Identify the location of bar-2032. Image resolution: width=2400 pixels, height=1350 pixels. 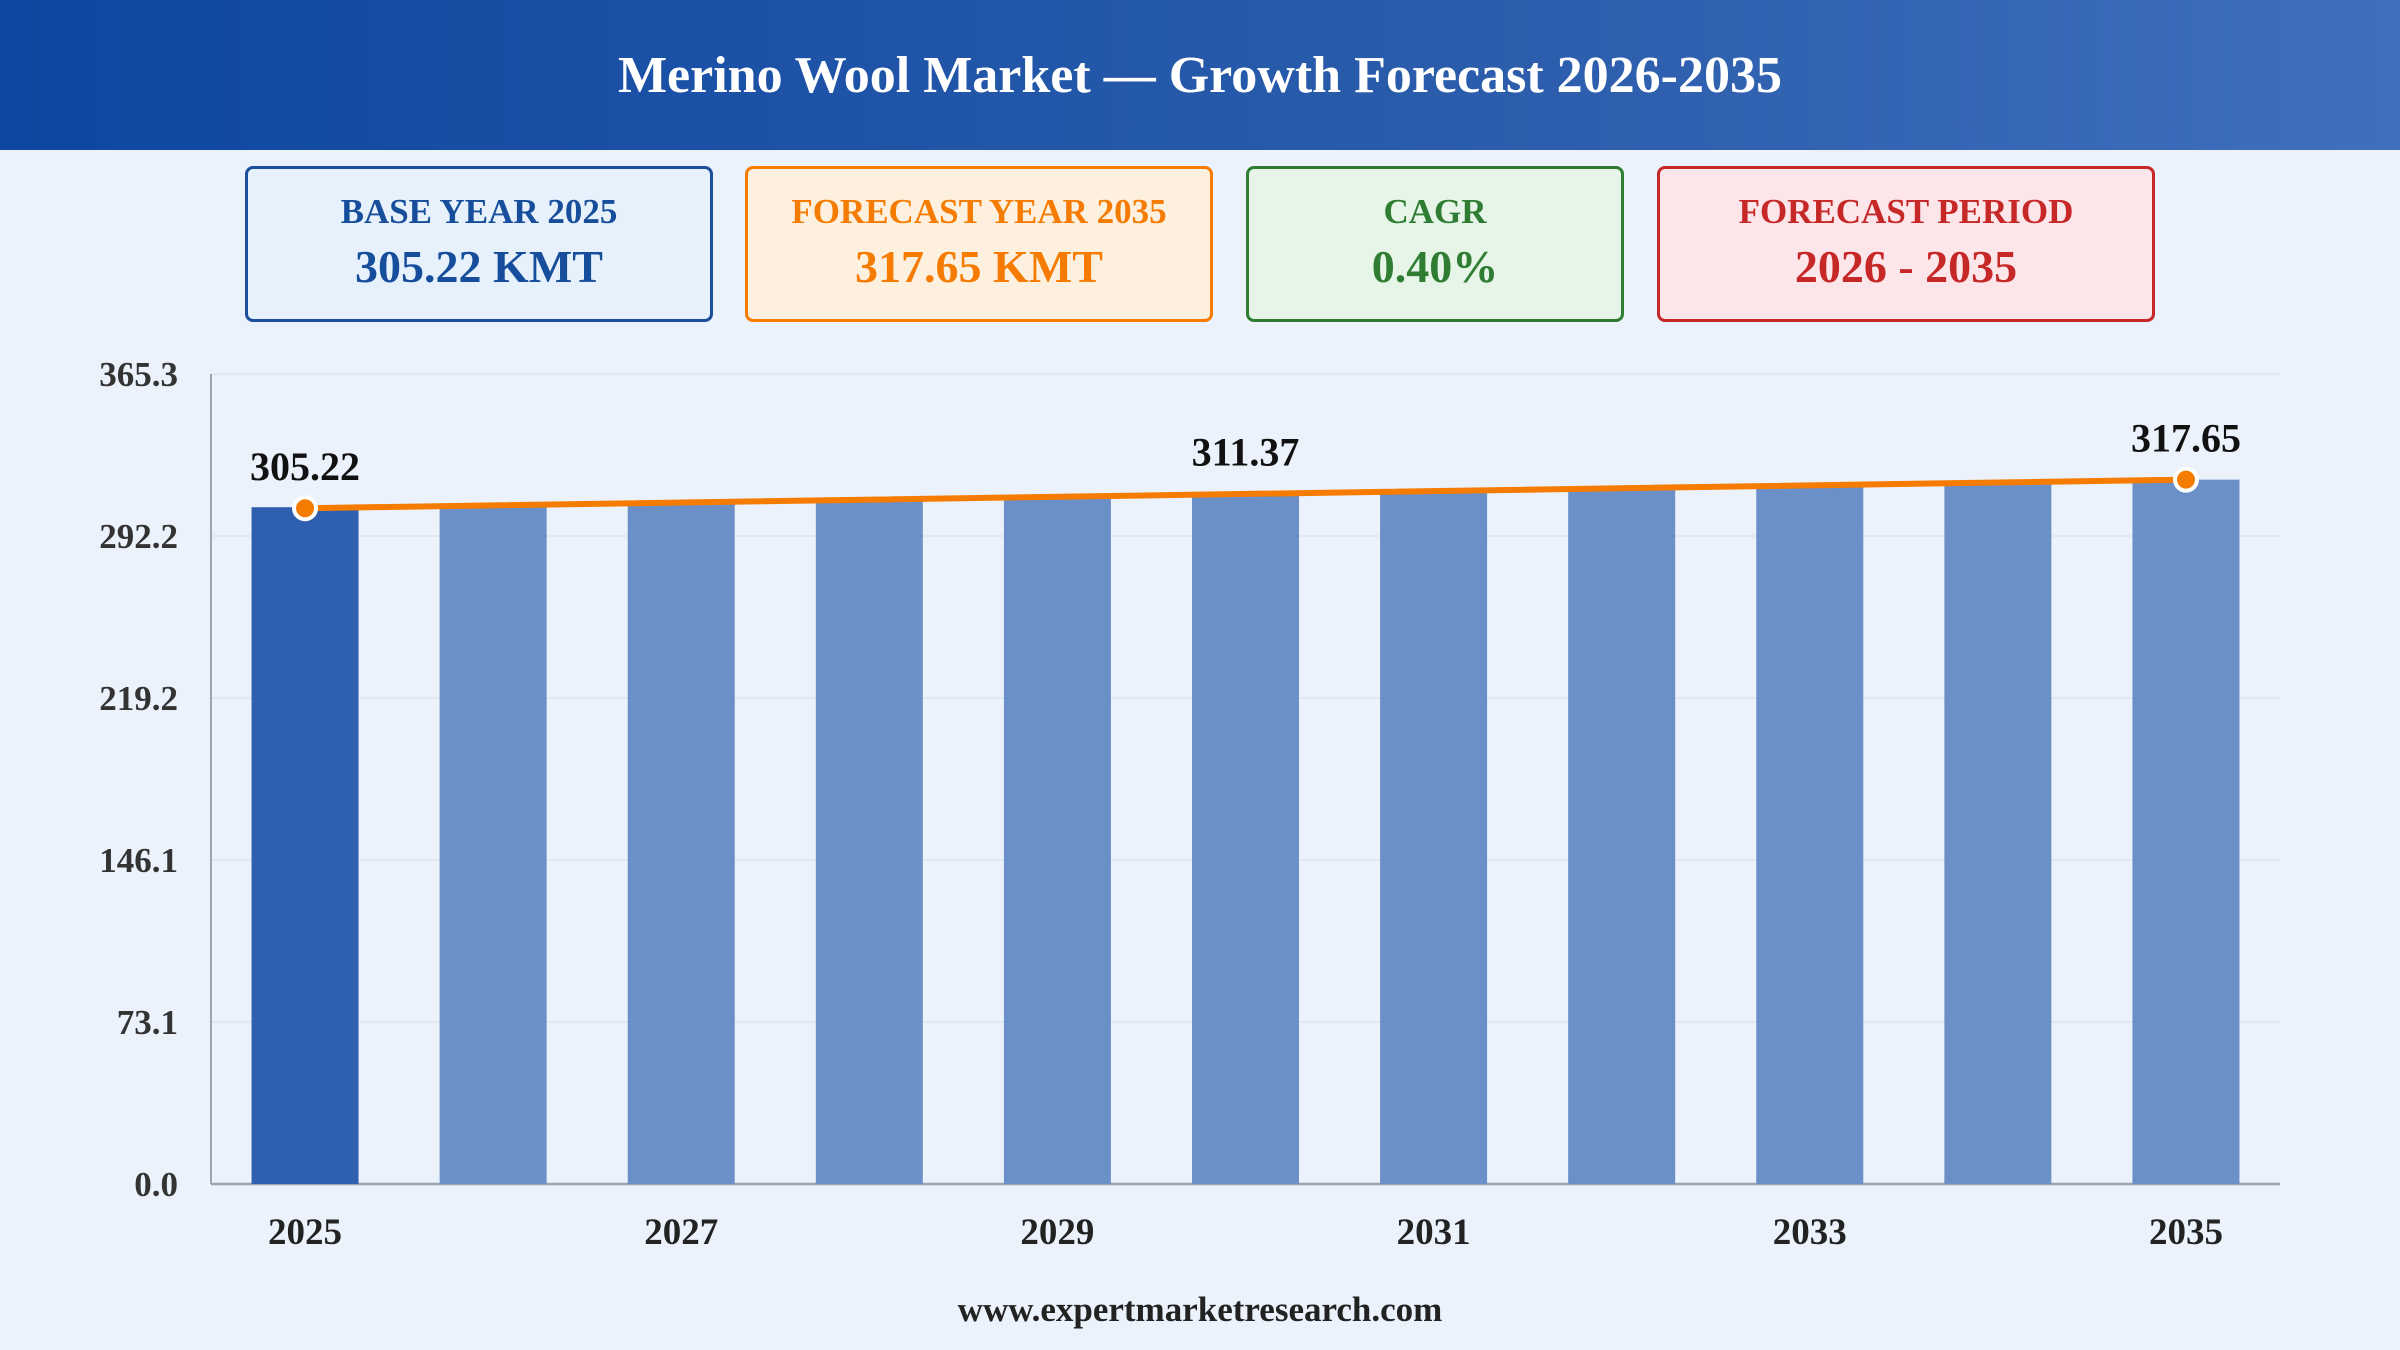
(1622, 836).